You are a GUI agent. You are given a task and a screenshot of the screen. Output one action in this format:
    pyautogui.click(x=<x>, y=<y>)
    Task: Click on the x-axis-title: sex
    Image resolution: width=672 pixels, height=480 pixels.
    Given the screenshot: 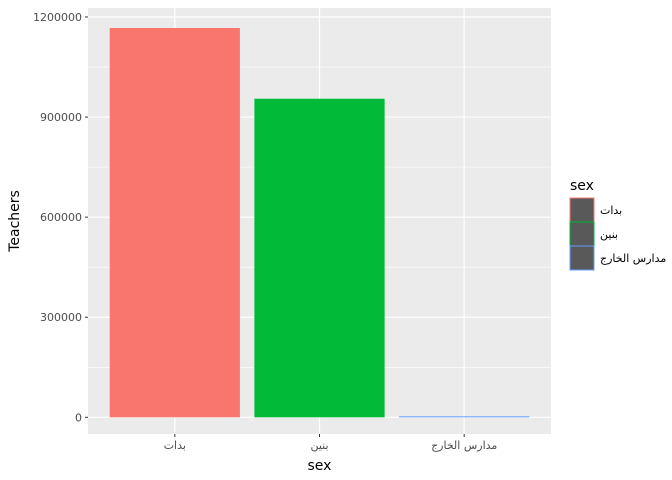 What is the action you would take?
    pyautogui.click(x=320, y=466)
    